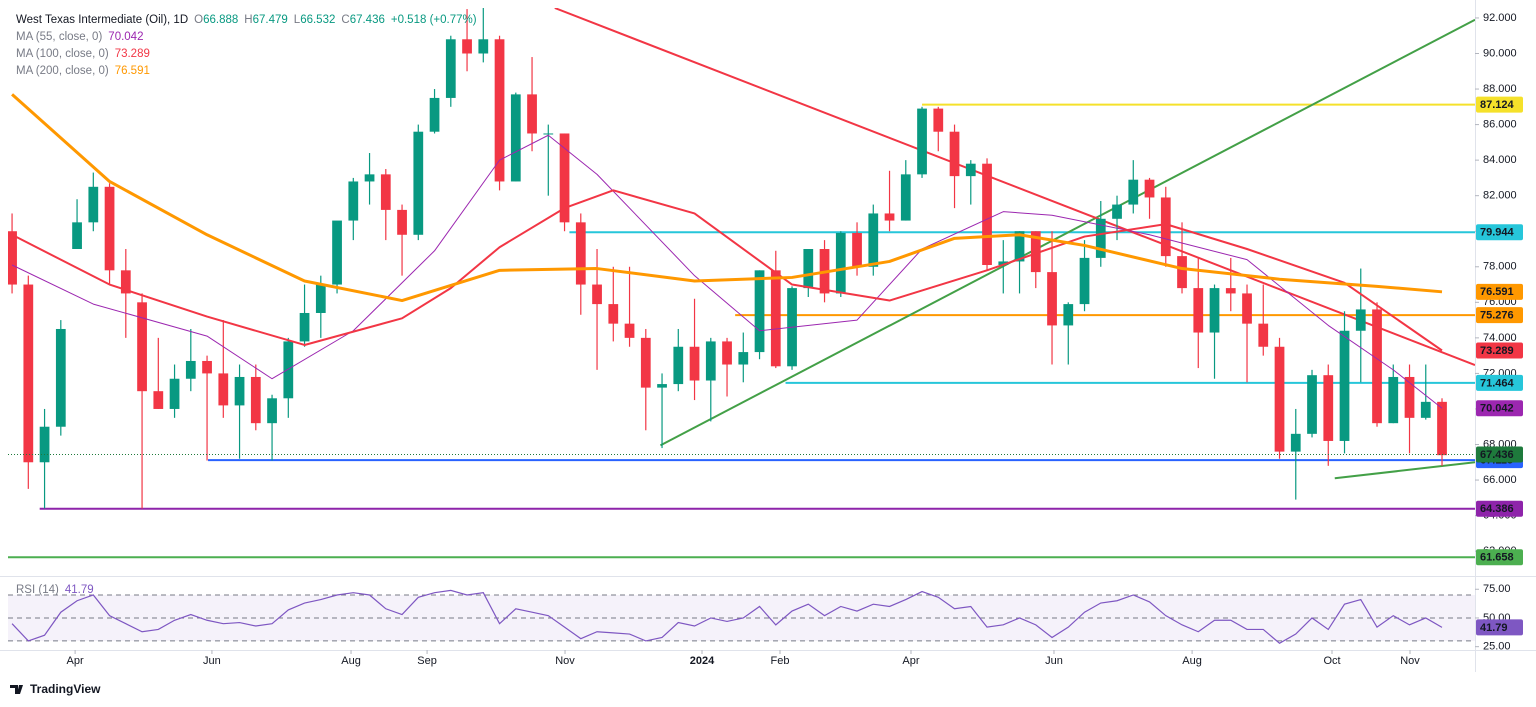 The width and height of the screenshot is (1536, 707). I want to click on open-label: O, so click(198, 20).